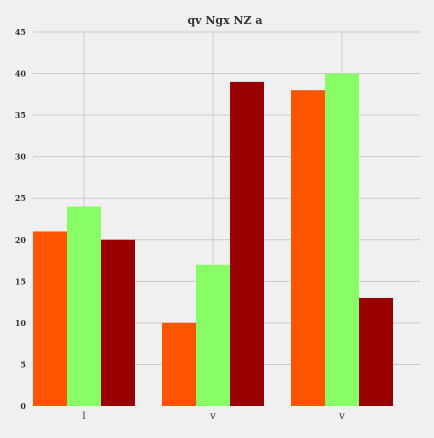 The height and width of the screenshot is (438, 434). I want to click on y-tick-label: 35, so click(20, 115).